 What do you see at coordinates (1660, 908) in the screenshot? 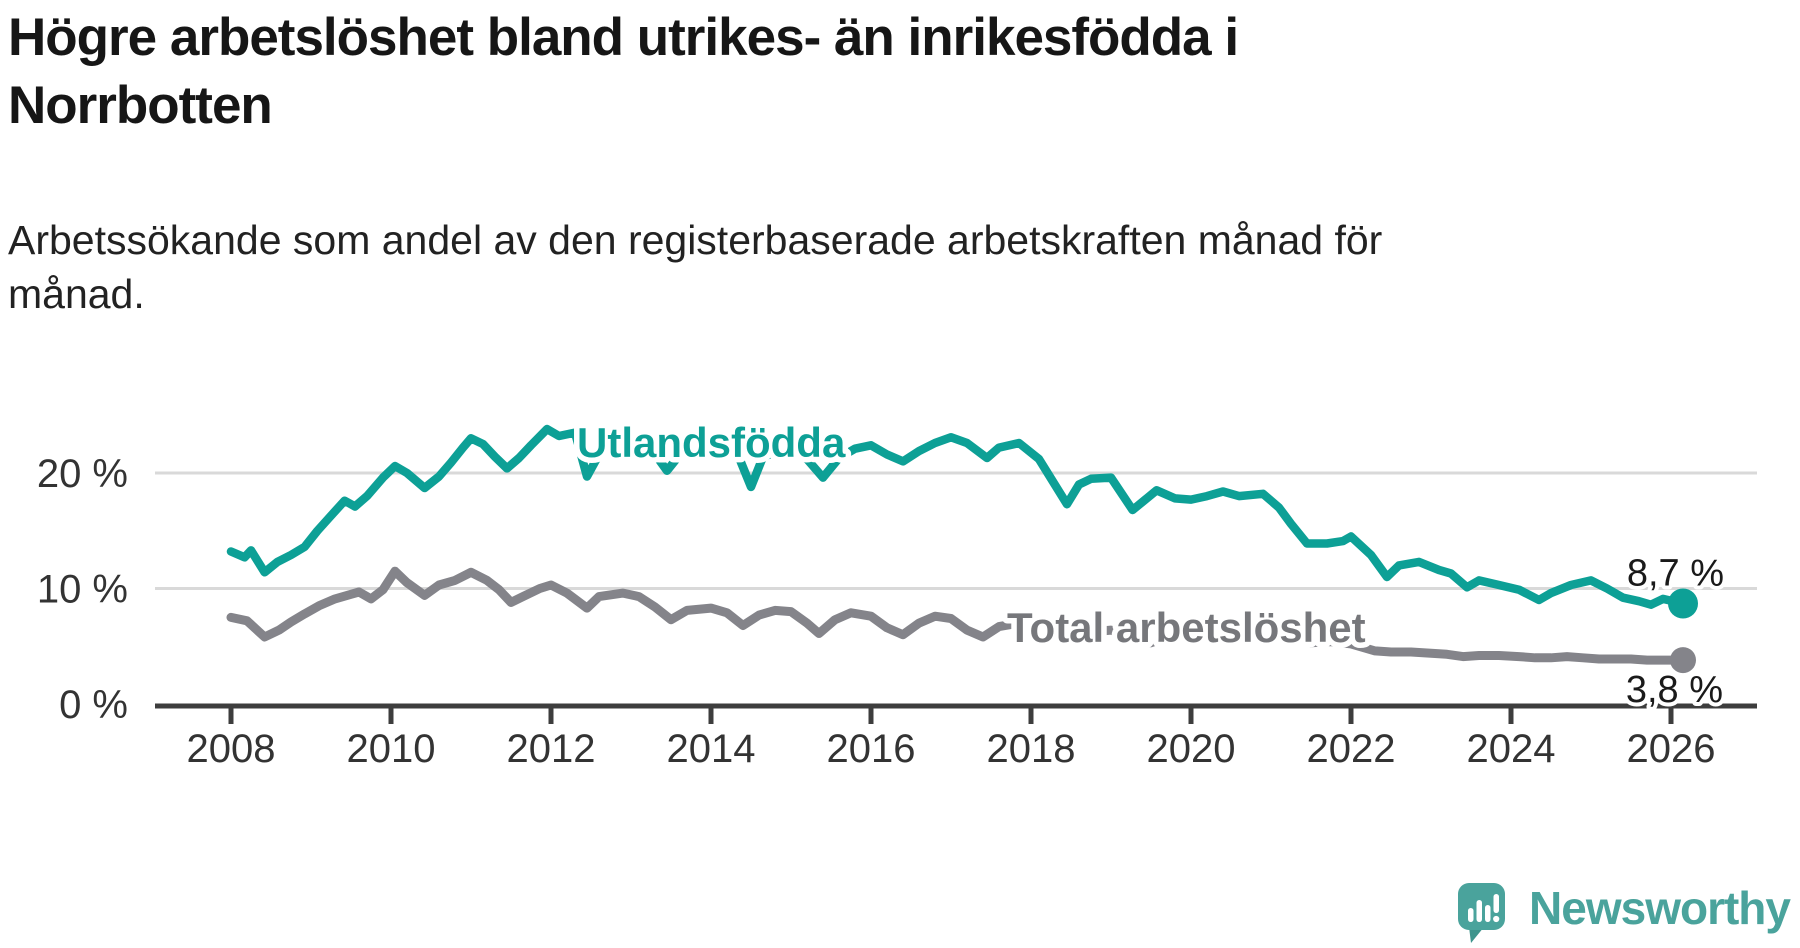
I see `brand-wordmark: Newsworthy` at bounding box center [1660, 908].